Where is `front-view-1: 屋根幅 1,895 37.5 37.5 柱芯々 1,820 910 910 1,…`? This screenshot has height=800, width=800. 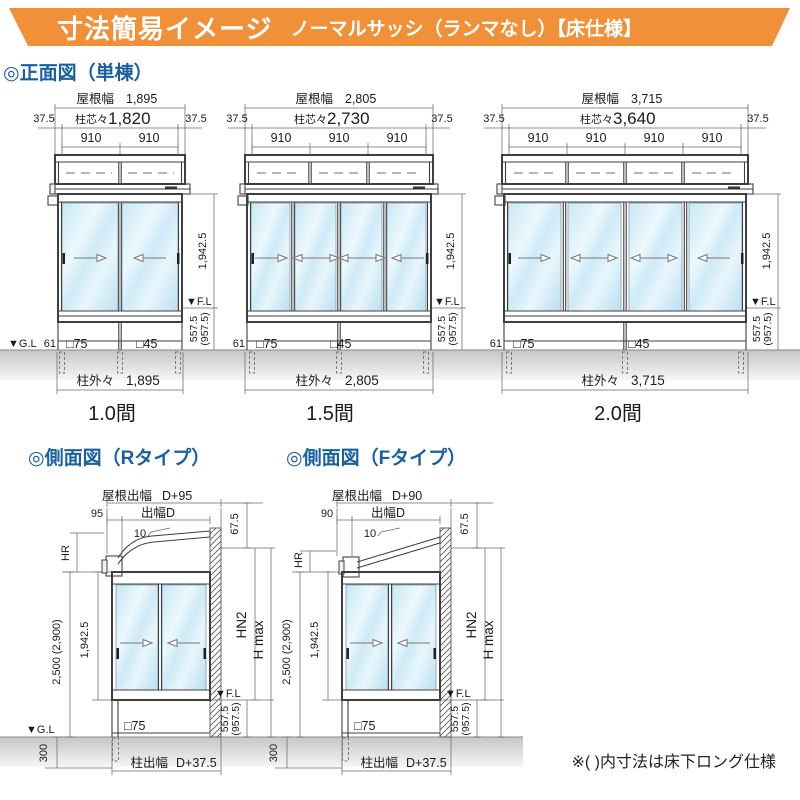 front-view-1: 屋根幅 1,895 37.5 37.5 柱芯々 1,820 910 910 1,… is located at coordinates (113, 258).